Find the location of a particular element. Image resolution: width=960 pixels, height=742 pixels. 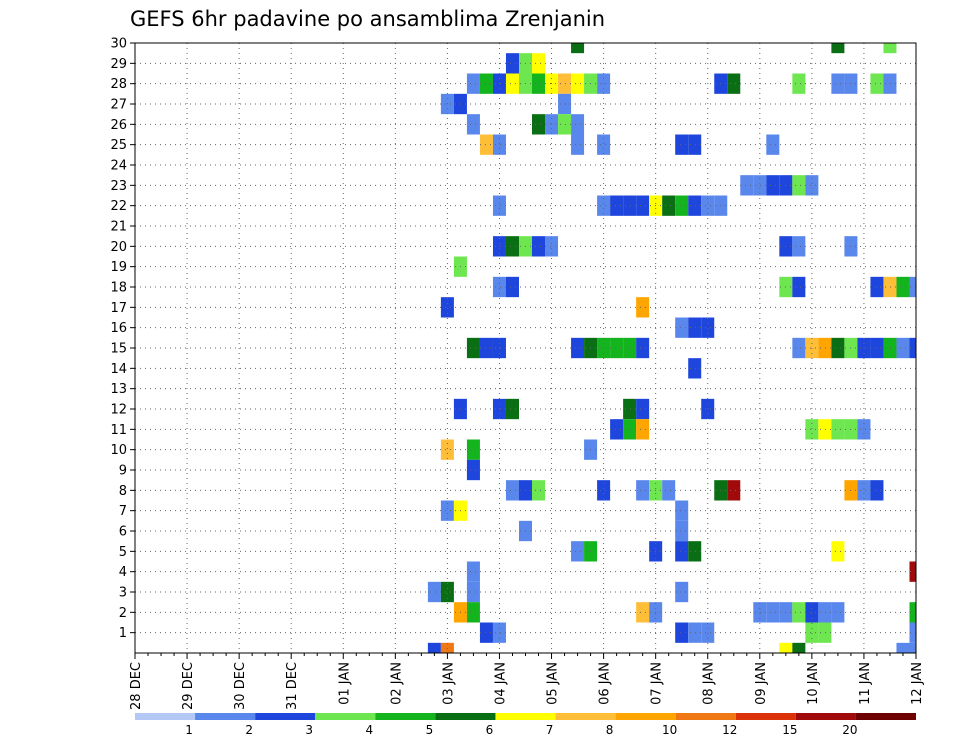

x-tick-label: 09 JAN is located at coordinates (761, 683).